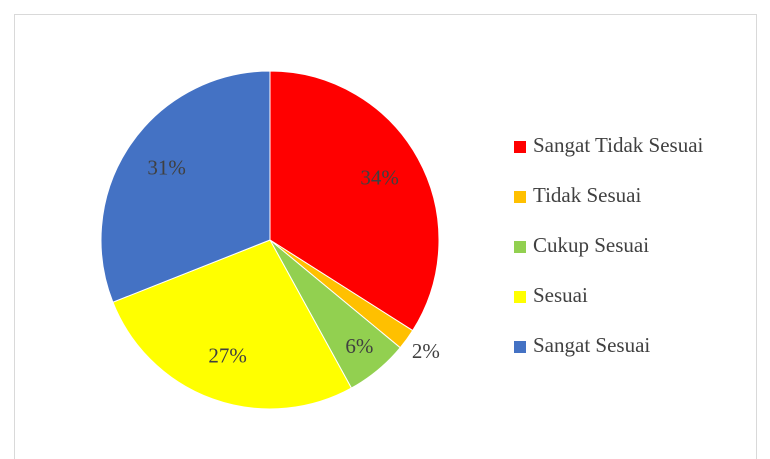 This screenshot has width=770, height=459. Describe the element at coordinates (587, 195) in the screenshot. I see `legend-label: Tidak Sesuai` at that location.